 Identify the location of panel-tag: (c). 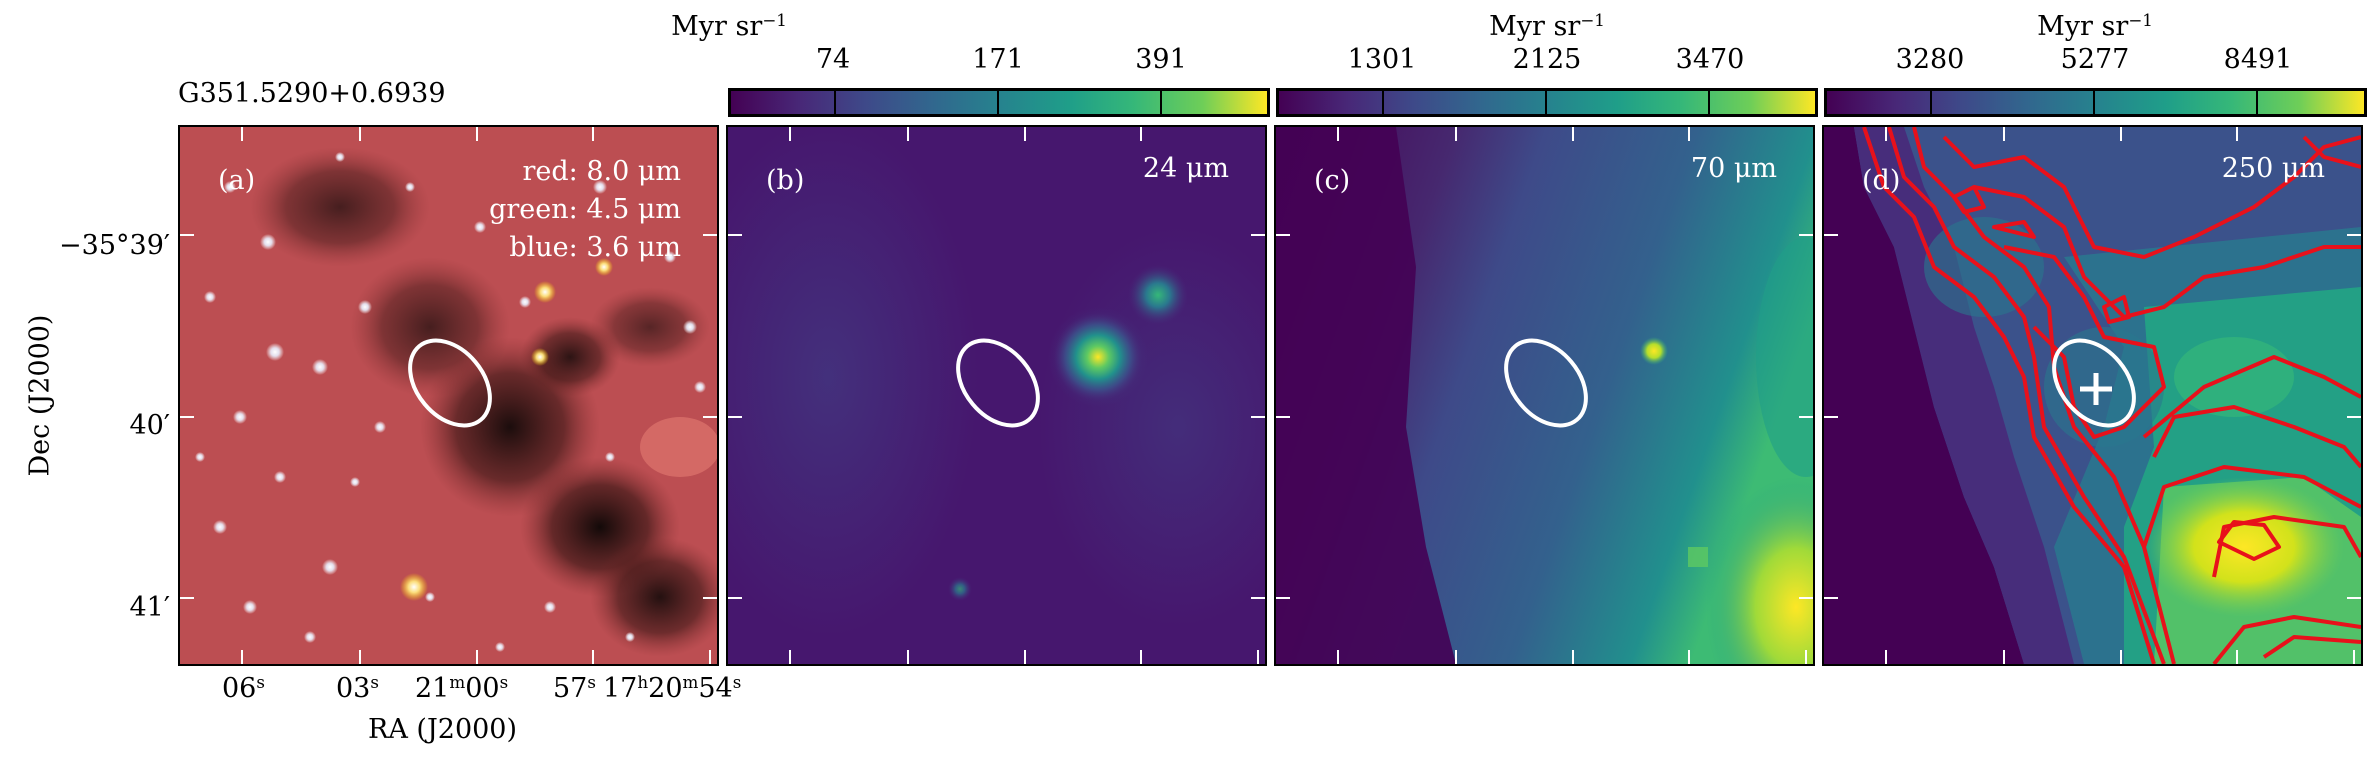
(1332, 180).